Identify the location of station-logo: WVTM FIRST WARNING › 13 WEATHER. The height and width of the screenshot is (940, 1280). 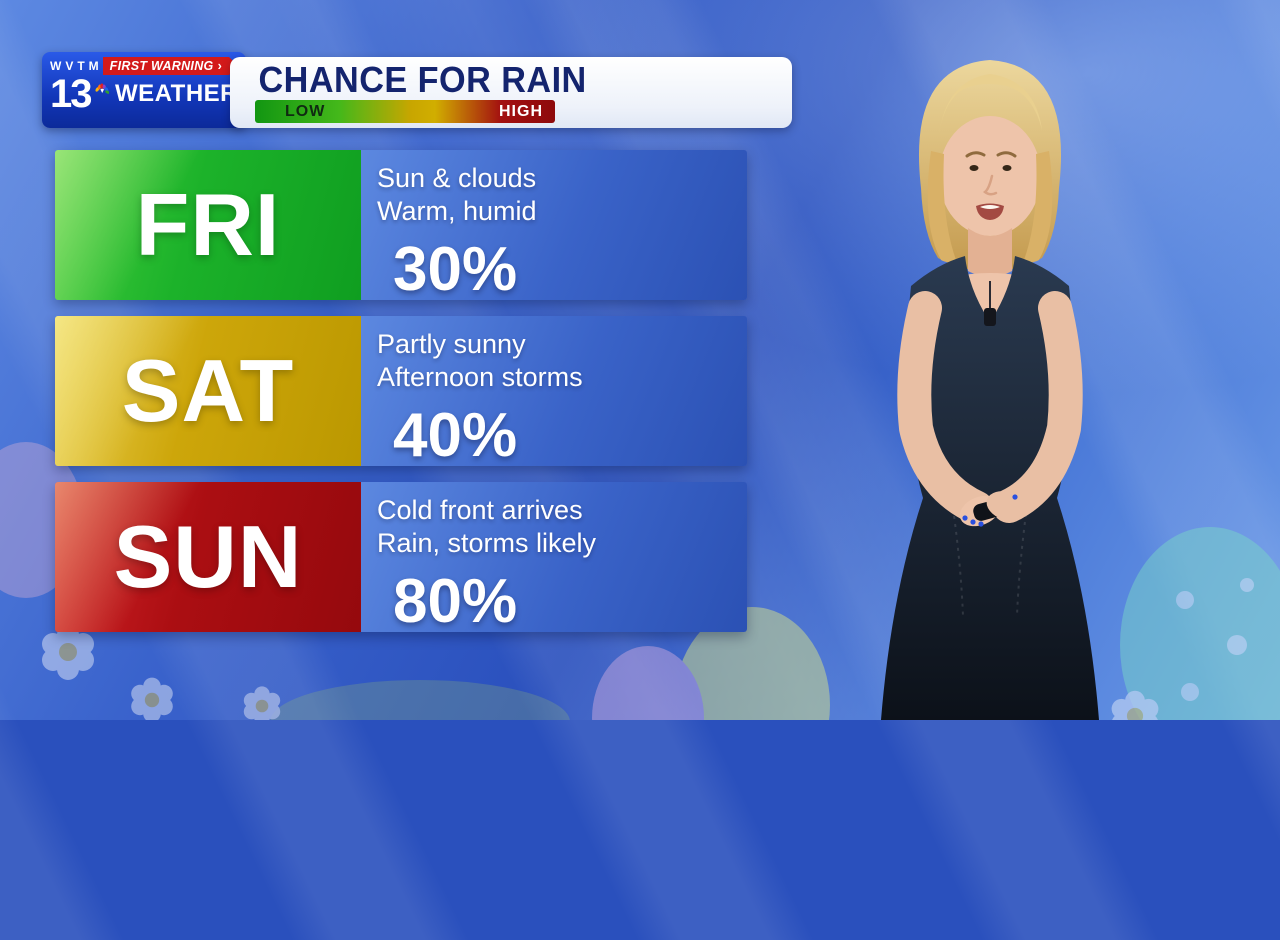
(144, 90).